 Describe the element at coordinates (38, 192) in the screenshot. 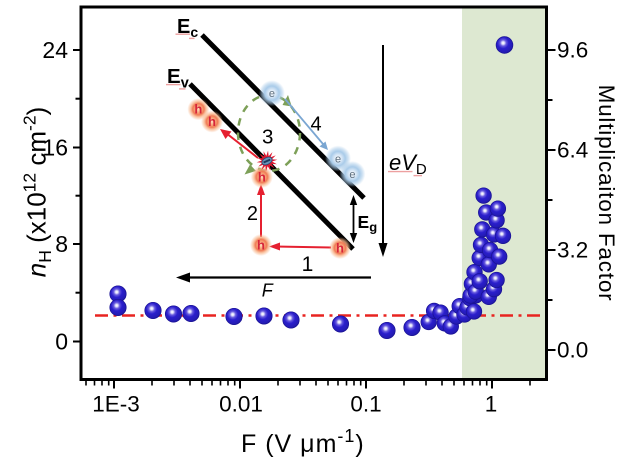

I see `svg-text: nH (x1012 cm-2)` at that location.